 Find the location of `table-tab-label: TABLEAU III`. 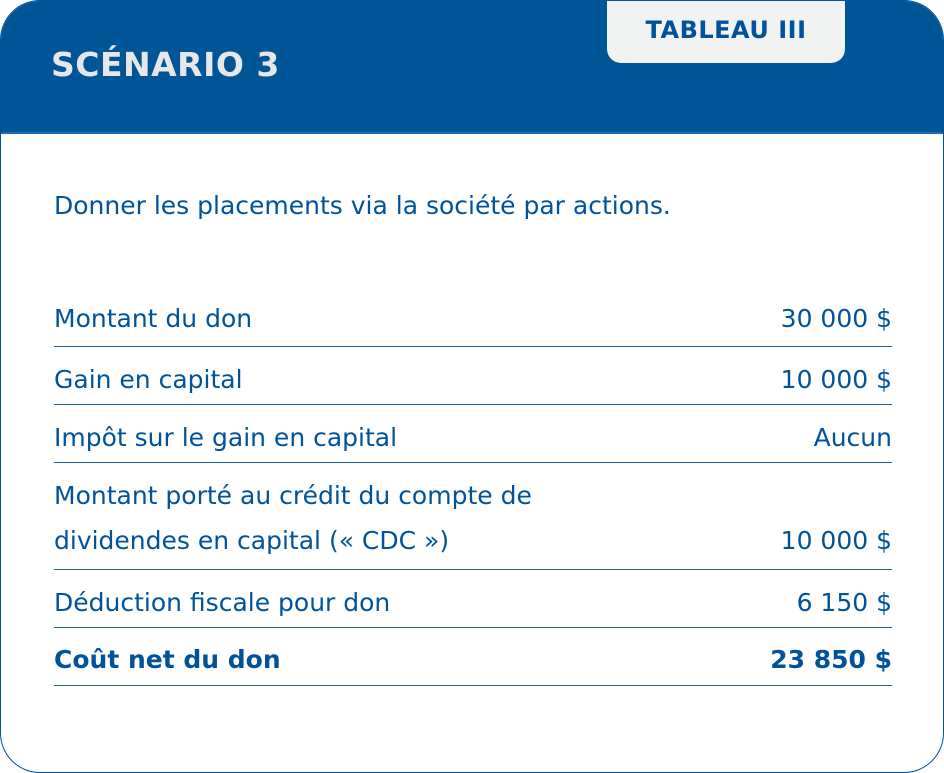

table-tab-label: TABLEAU III is located at coordinates (726, 32).